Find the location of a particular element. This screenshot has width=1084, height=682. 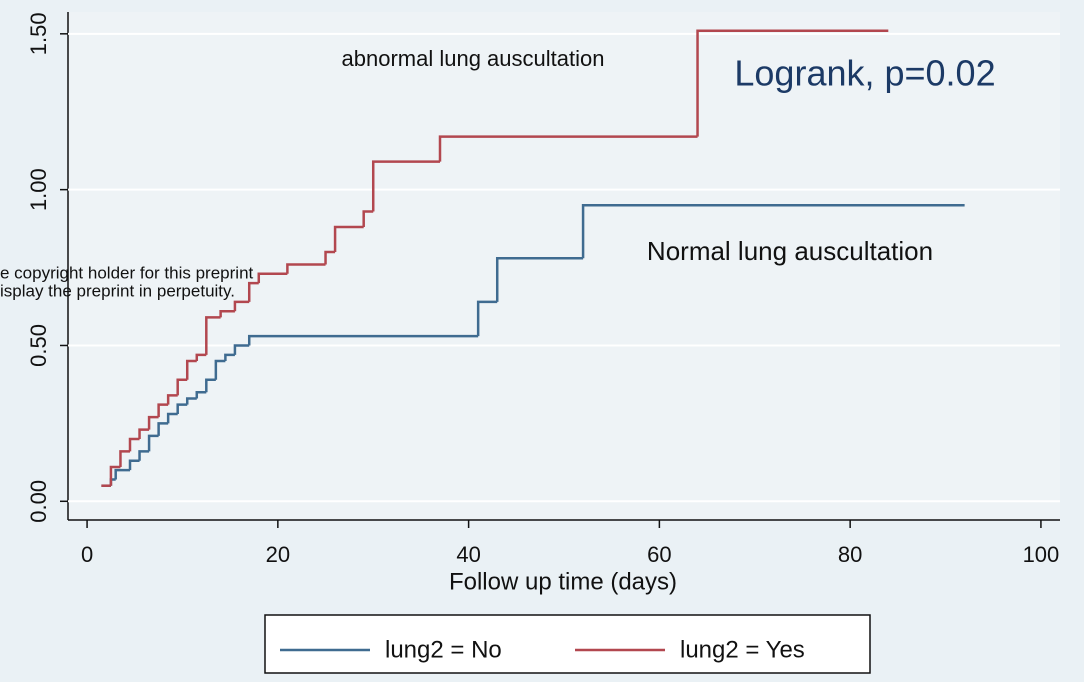

annotation: abnormal lung auscultation is located at coordinates (473, 58).